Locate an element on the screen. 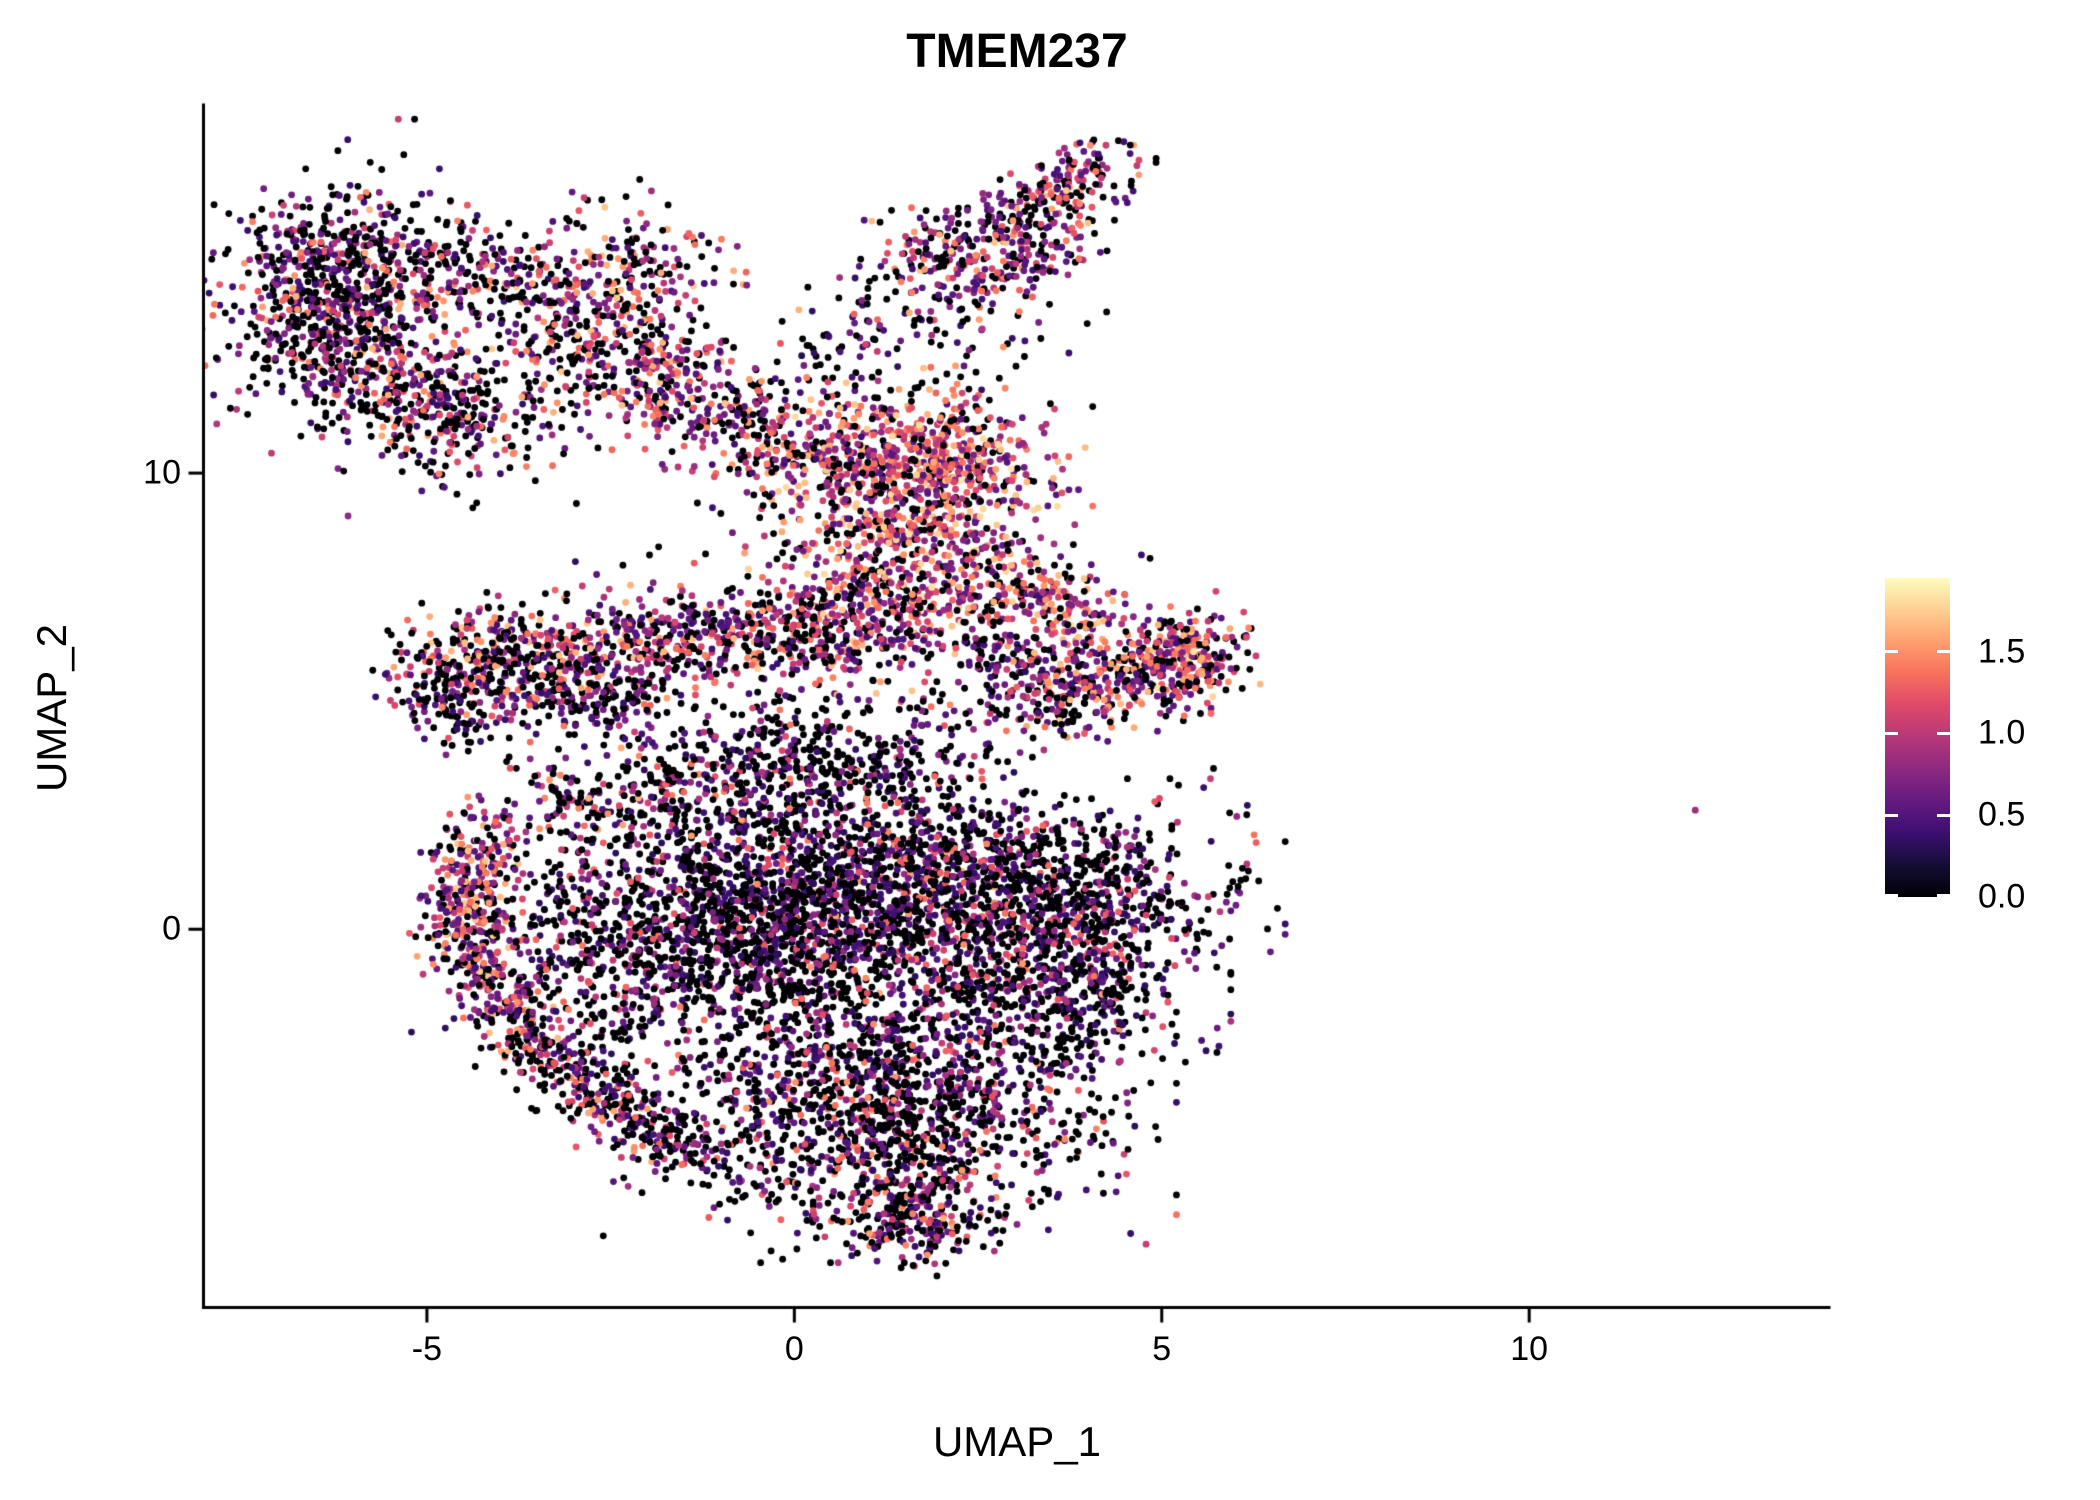  y-tick-label: 10 is located at coordinates (162, 472).